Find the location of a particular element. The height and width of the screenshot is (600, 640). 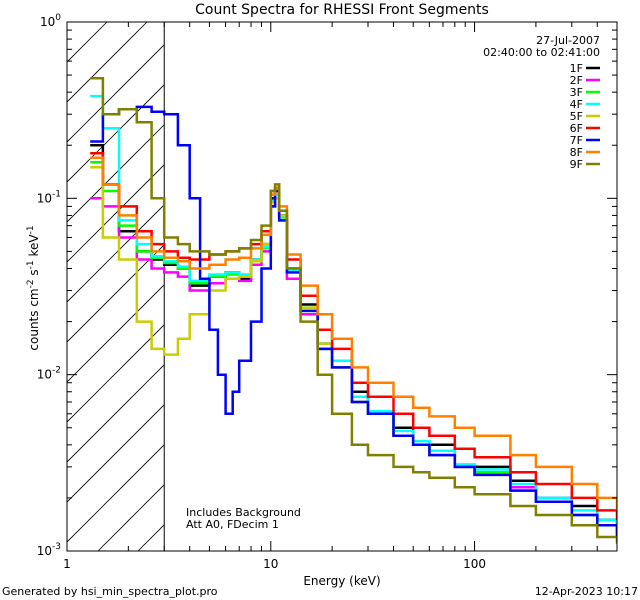

annotation-background: Includes Background is located at coordinates (243, 512).